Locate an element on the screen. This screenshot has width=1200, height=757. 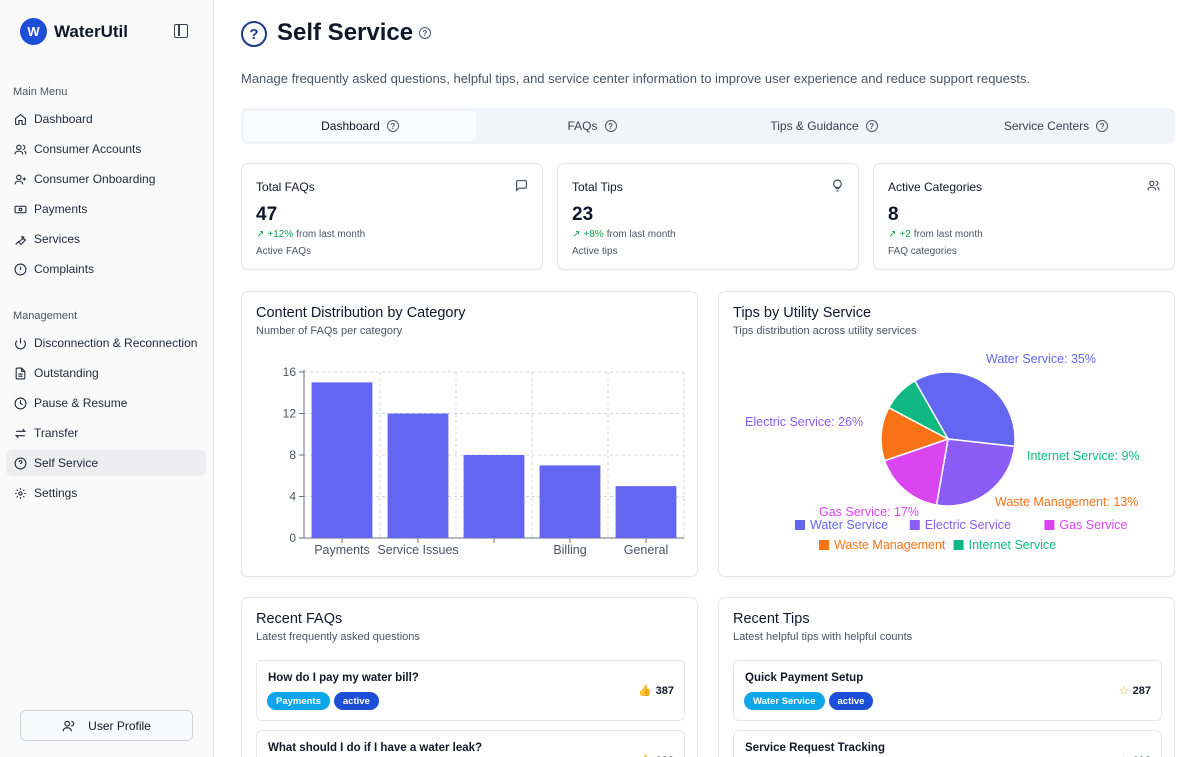
clock-icon is located at coordinates (20, 403).